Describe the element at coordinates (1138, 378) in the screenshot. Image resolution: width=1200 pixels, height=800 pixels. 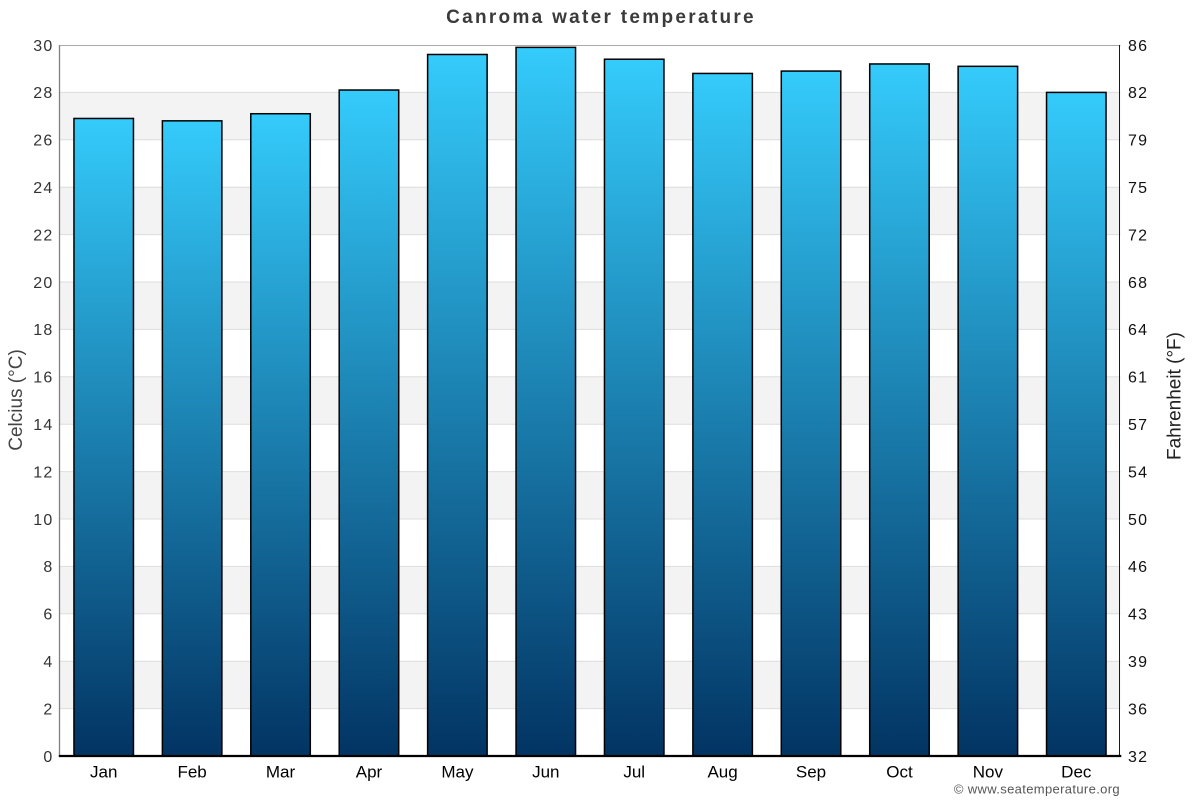
I see `svg-text: 61` at that location.